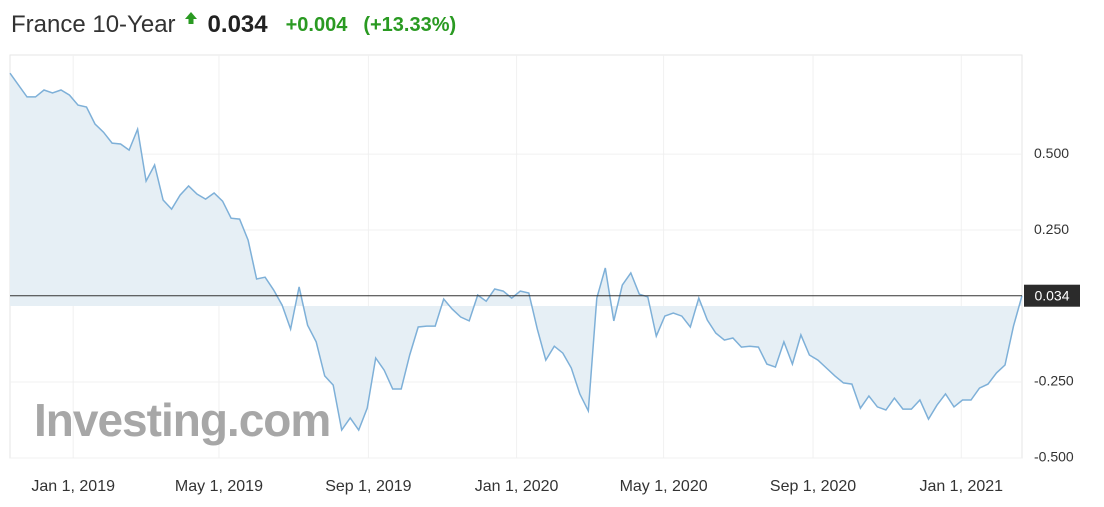 Image resolution: width=1104 pixels, height=507 pixels. What do you see at coordinates (1051, 229) in the screenshot?
I see `y-tick-label: 0.250` at bounding box center [1051, 229].